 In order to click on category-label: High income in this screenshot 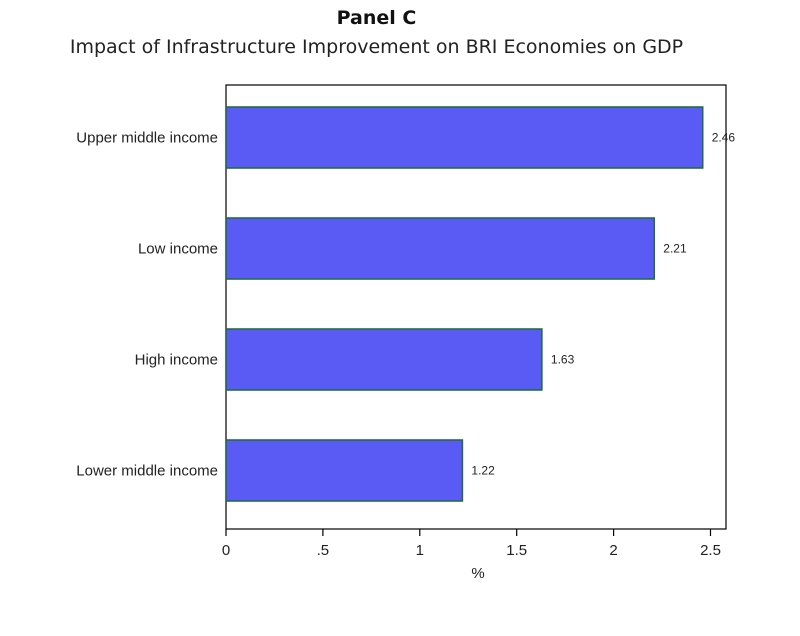, I will do `click(176, 360)`.